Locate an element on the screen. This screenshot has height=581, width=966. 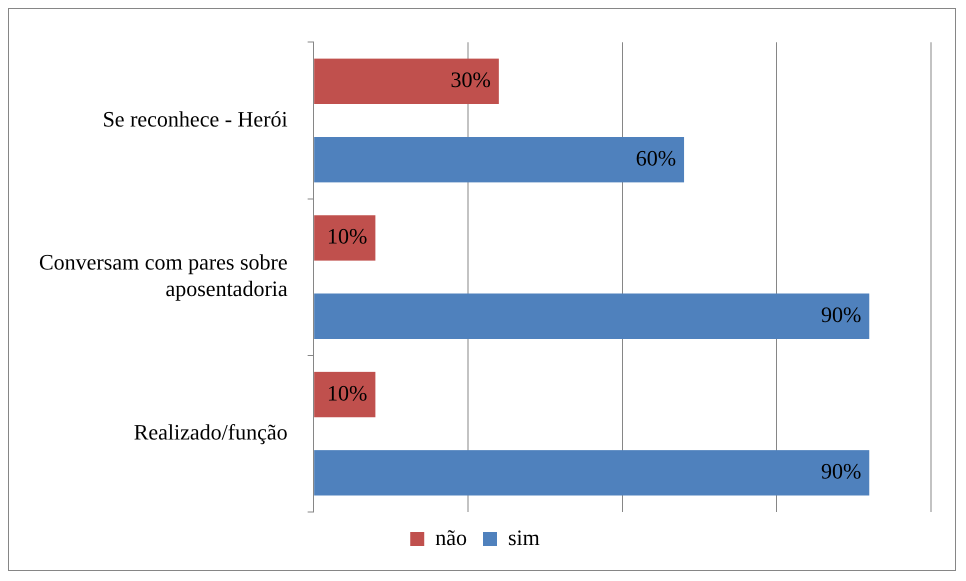
data-label: 60% is located at coordinates (656, 157).